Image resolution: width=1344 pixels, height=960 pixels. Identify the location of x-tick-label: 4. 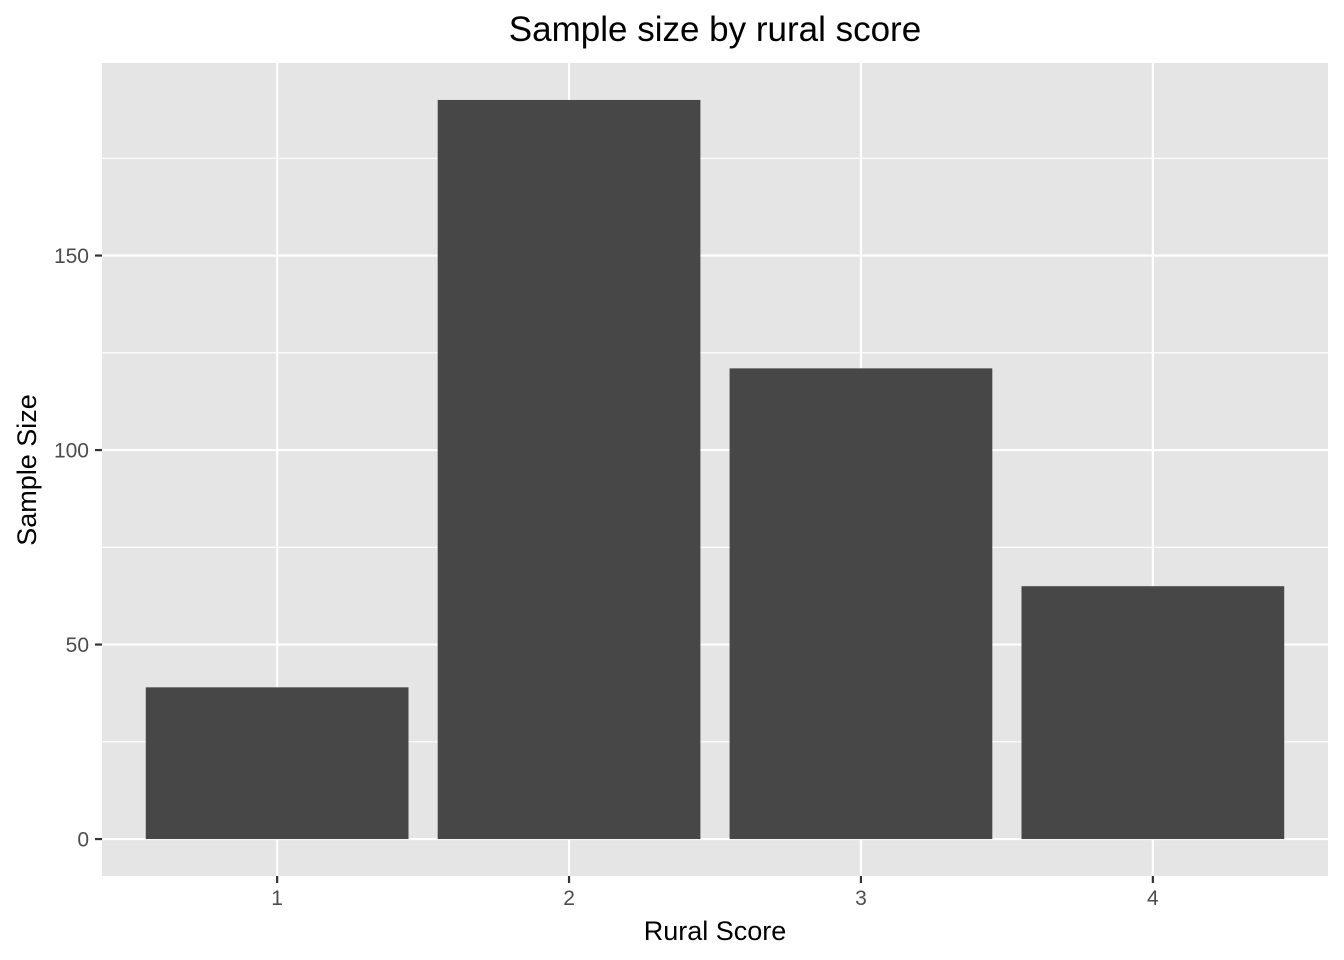
(1153, 898).